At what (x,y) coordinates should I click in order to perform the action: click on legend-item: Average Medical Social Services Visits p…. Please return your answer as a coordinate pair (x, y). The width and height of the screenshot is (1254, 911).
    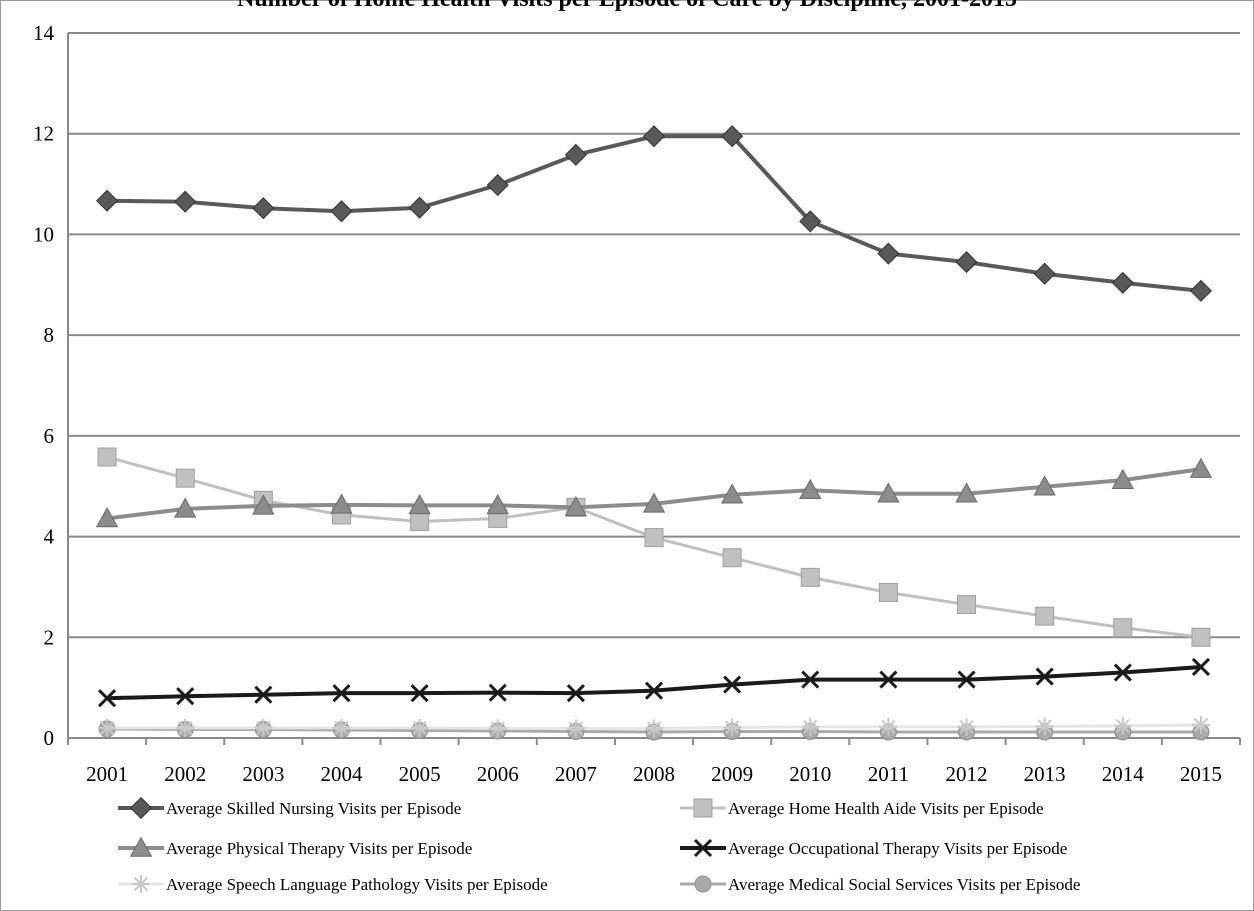
    Looking at the image, I should click on (880, 884).